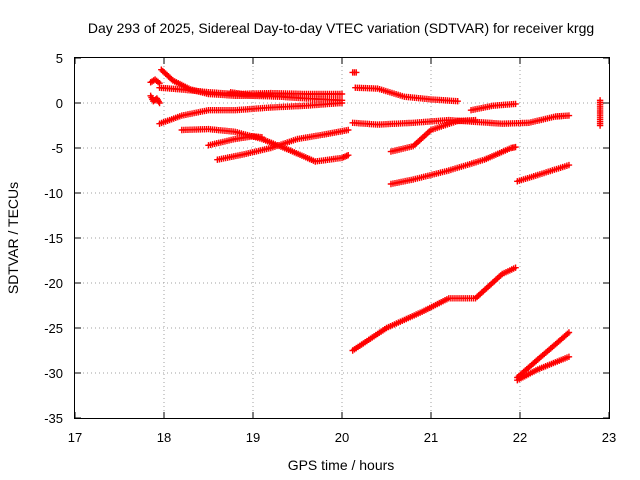 The image size is (640, 480). What do you see at coordinates (164, 437) in the screenshot?
I see `x-tick-label: 18` at bounding box center [164, 437].